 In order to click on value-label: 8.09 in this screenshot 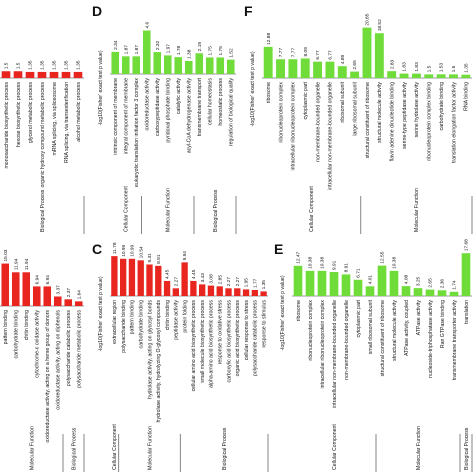, I will do `click(306, 52)`.